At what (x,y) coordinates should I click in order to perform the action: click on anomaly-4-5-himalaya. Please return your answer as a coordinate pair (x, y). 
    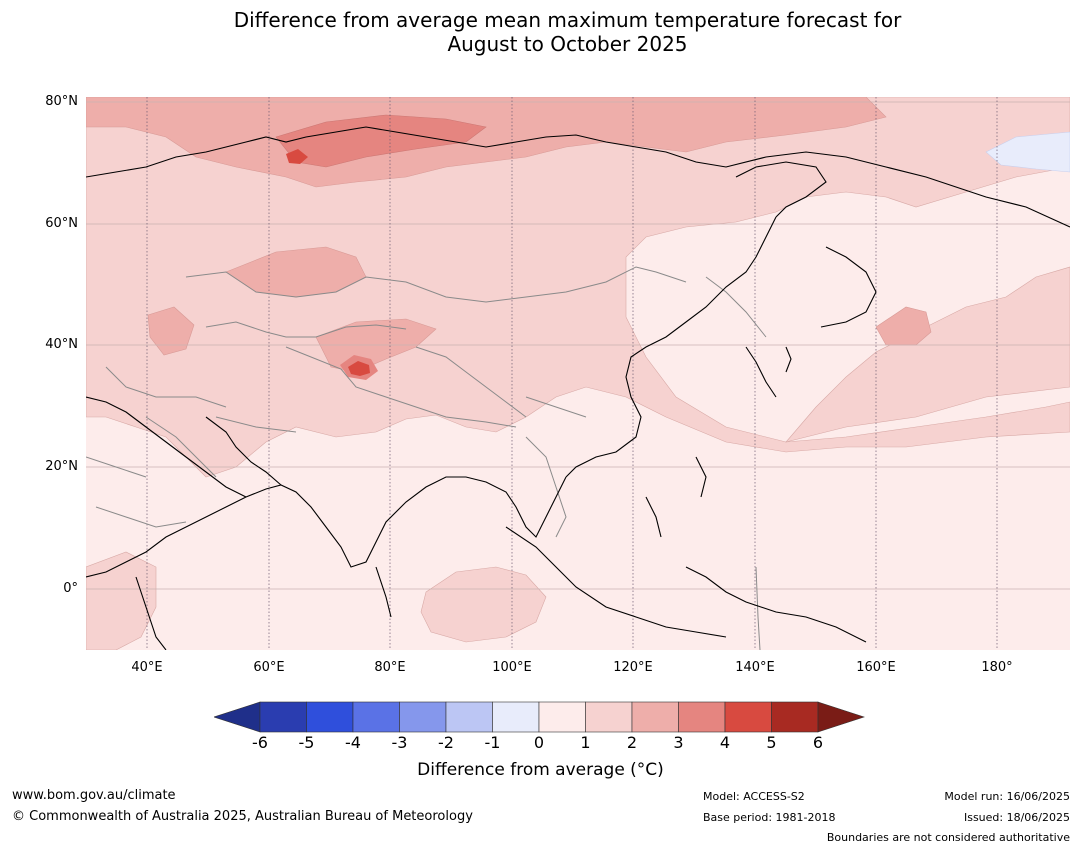
    Looking at the image, I should click on (359, 368).